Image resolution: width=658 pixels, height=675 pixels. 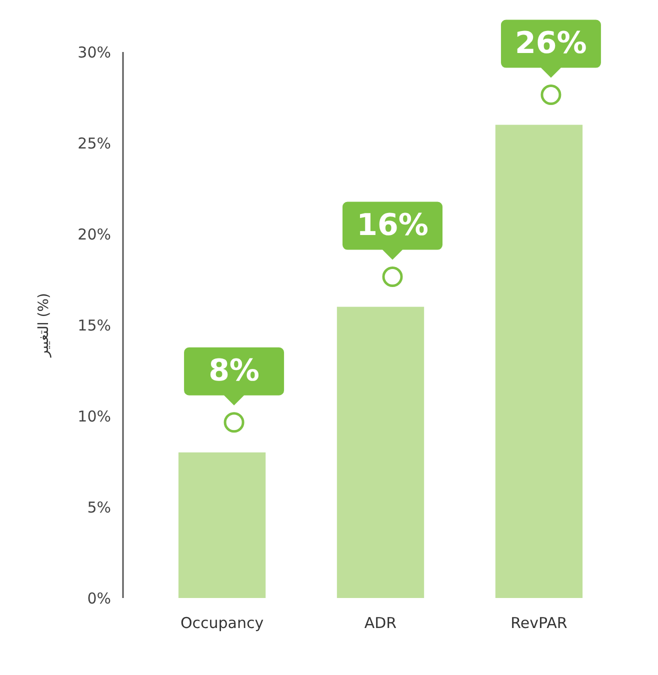 What do you see at coordinates (222, 623) in the screenshot?
I see `x-tick-label: Occupancy` at bounding box center [222, 623].